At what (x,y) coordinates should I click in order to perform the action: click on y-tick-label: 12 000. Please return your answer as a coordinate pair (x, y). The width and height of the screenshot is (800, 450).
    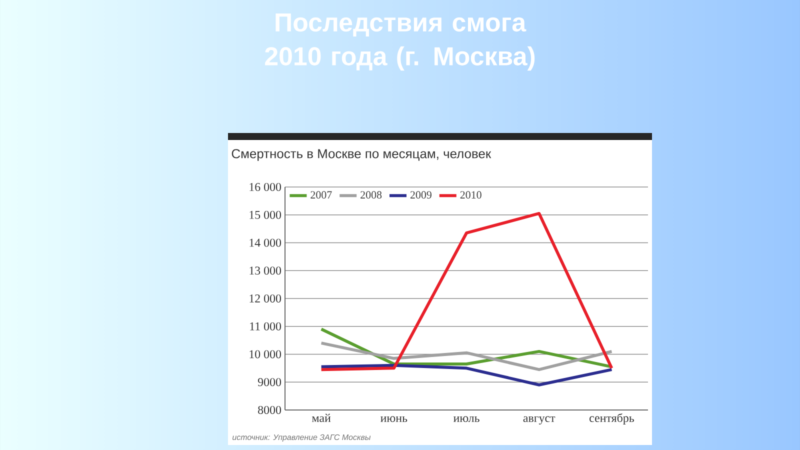
    Looking at the image, I should click on (266, 298).